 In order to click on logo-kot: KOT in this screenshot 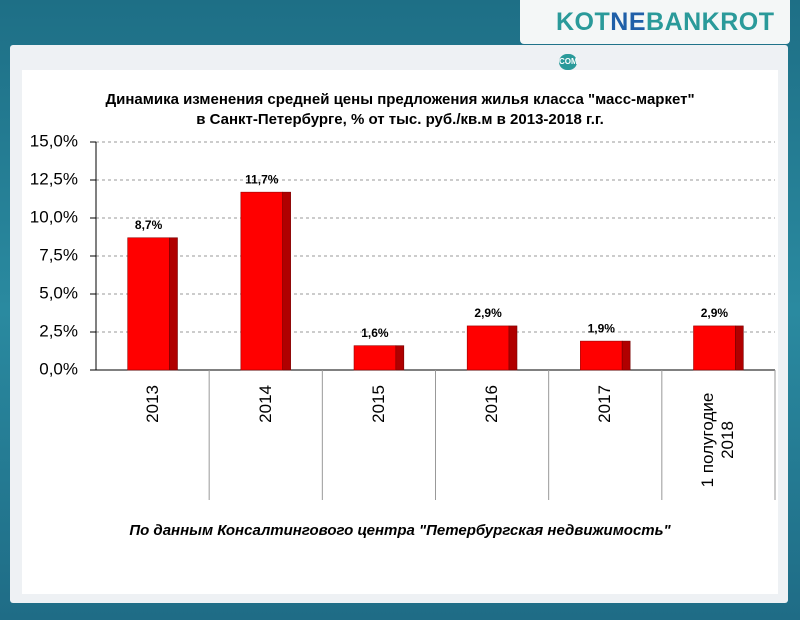, I will do `click(583, 22)`.